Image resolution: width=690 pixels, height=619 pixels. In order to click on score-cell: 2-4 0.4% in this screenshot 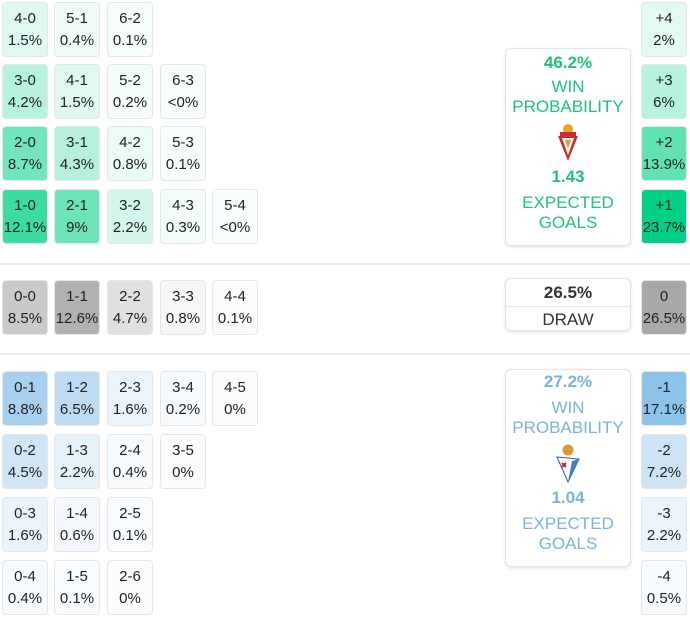, I will do `click(130, 461)`.